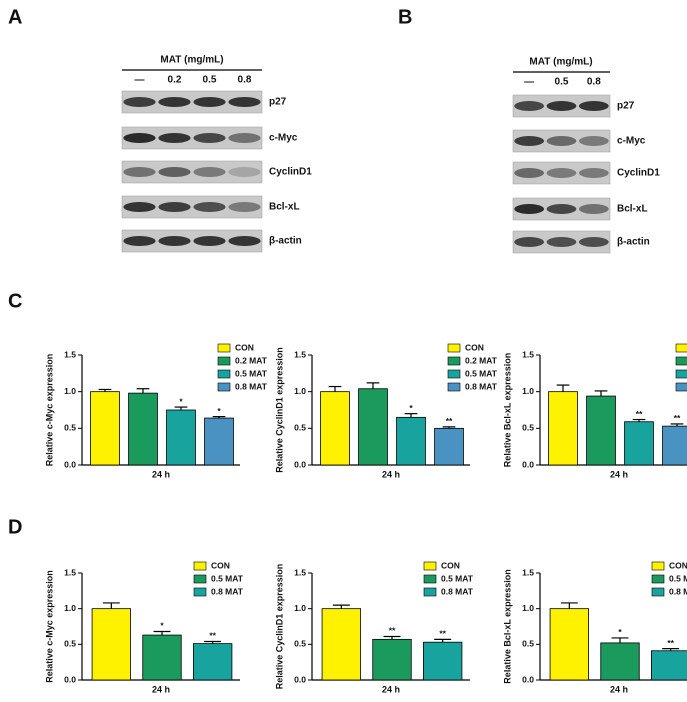 The height and width of the screenshot is (702, 687). I want to click on lane-label: —, so click(529, 82).